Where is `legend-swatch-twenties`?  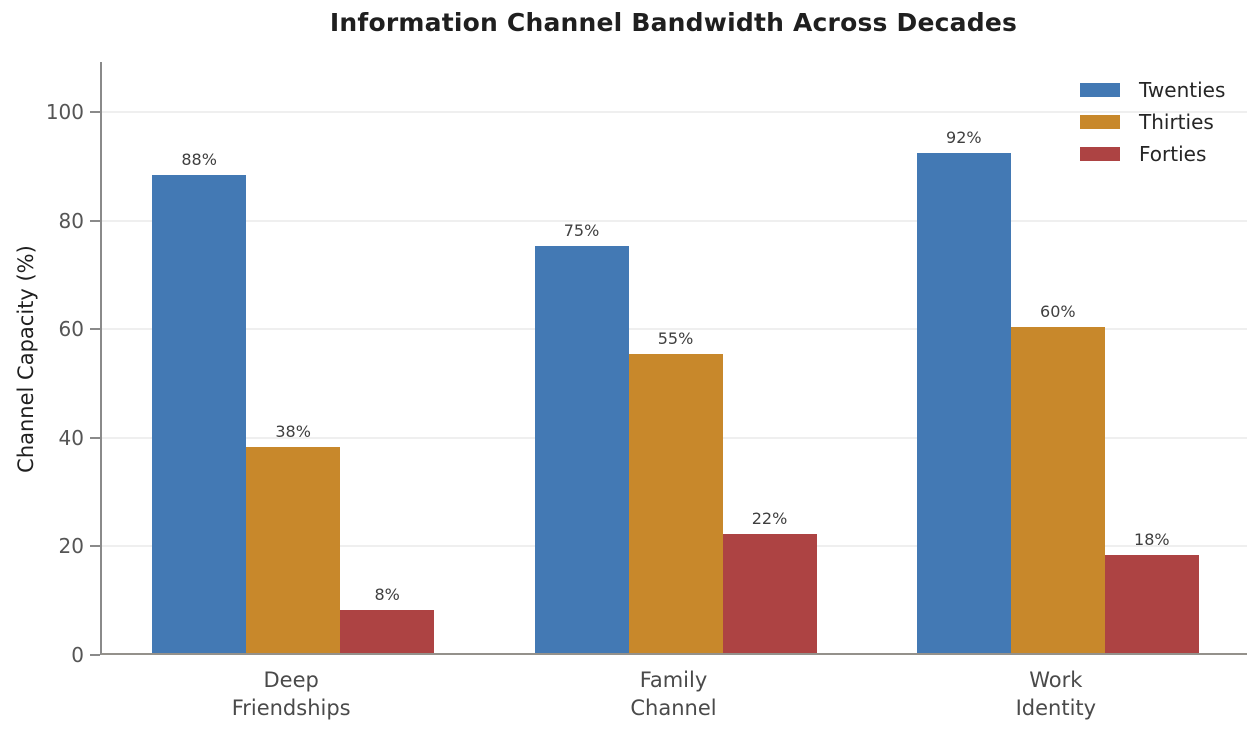 legend-swatch-twenties is located at coordinates (1100, 90).